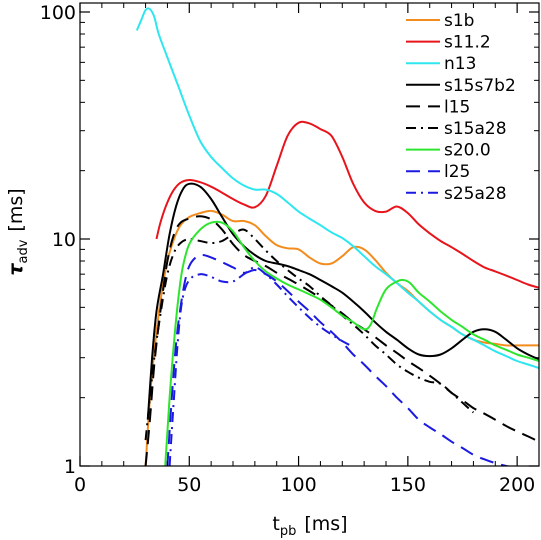  What do you see at coordinates (18, 231) in the screenshot?
I see `y-axis-label: τadv[ms]` at bounding box center [18, 231].